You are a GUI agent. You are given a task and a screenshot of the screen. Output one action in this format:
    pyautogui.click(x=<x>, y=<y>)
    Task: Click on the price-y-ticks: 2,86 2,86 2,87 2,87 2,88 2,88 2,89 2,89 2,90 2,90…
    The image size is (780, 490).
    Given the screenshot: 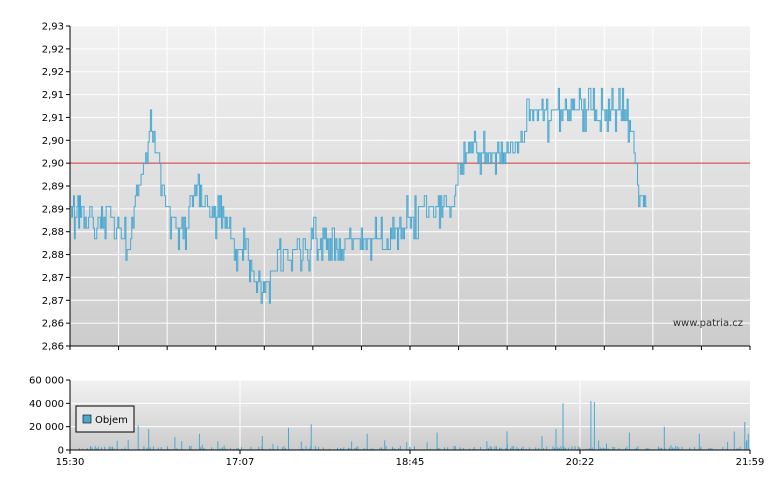 What is the action you would take?
    pyautogui.click(x=56, y=187)
    